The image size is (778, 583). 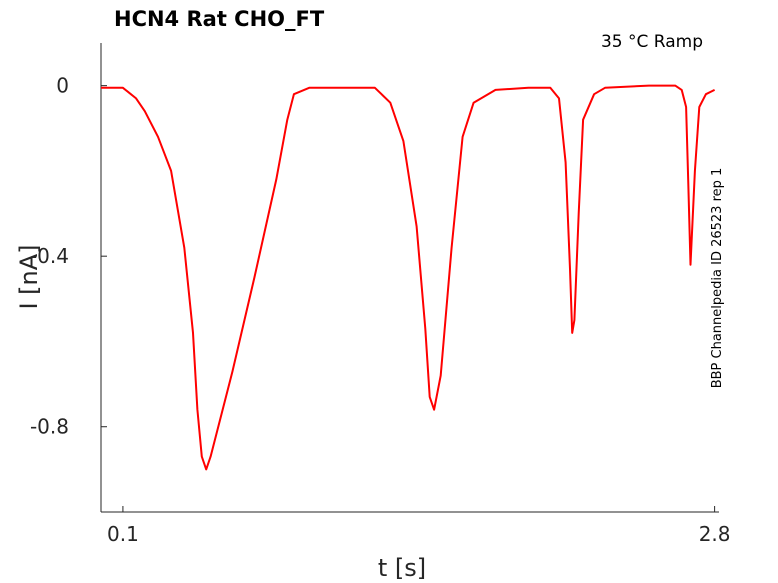 I want to click on y-tick-label: 0, so click(x=62, y=86).